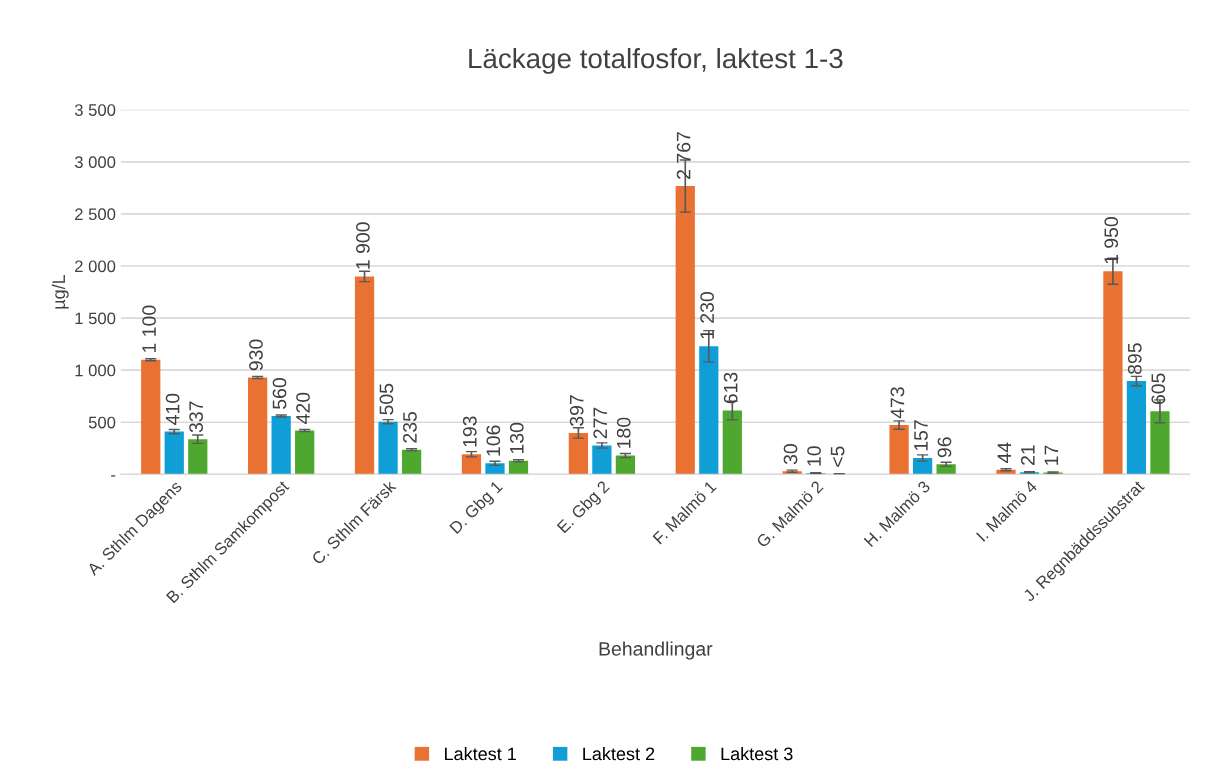 The image size is (1208, 784). Describe the element at coordinates (707, 315) in the screenshot. I see `data-label: 1 230` at that location.